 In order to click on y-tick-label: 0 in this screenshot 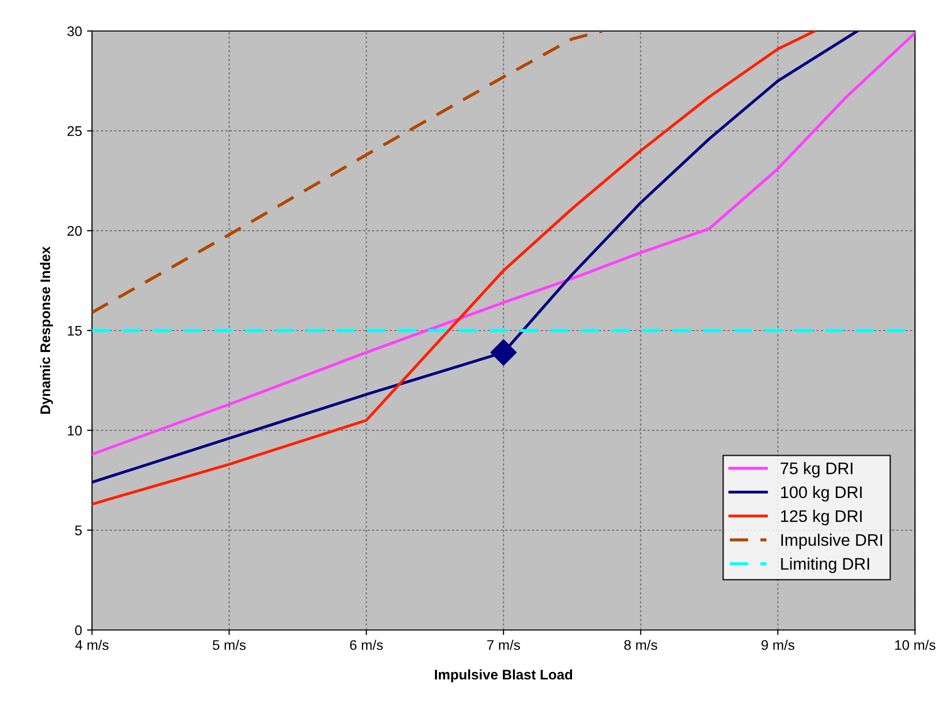, I will do `click(78, 630)`.